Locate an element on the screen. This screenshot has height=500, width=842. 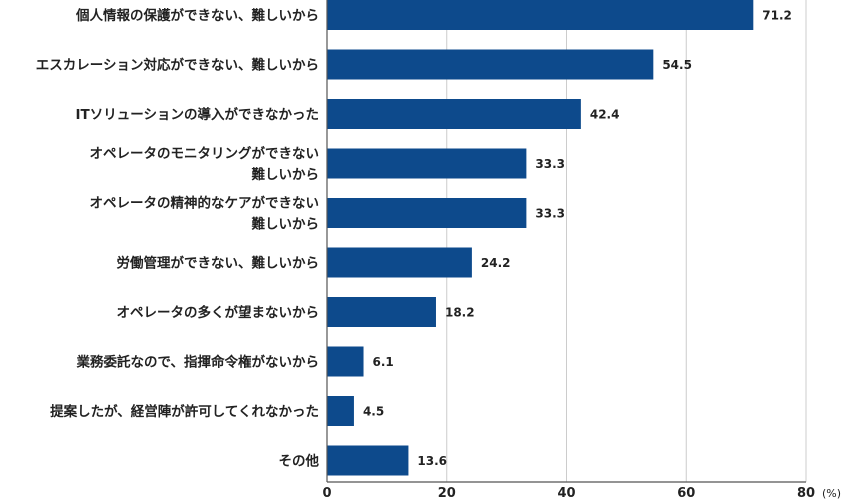
x-tick-label: 80 is located at coordinates (806, 493).